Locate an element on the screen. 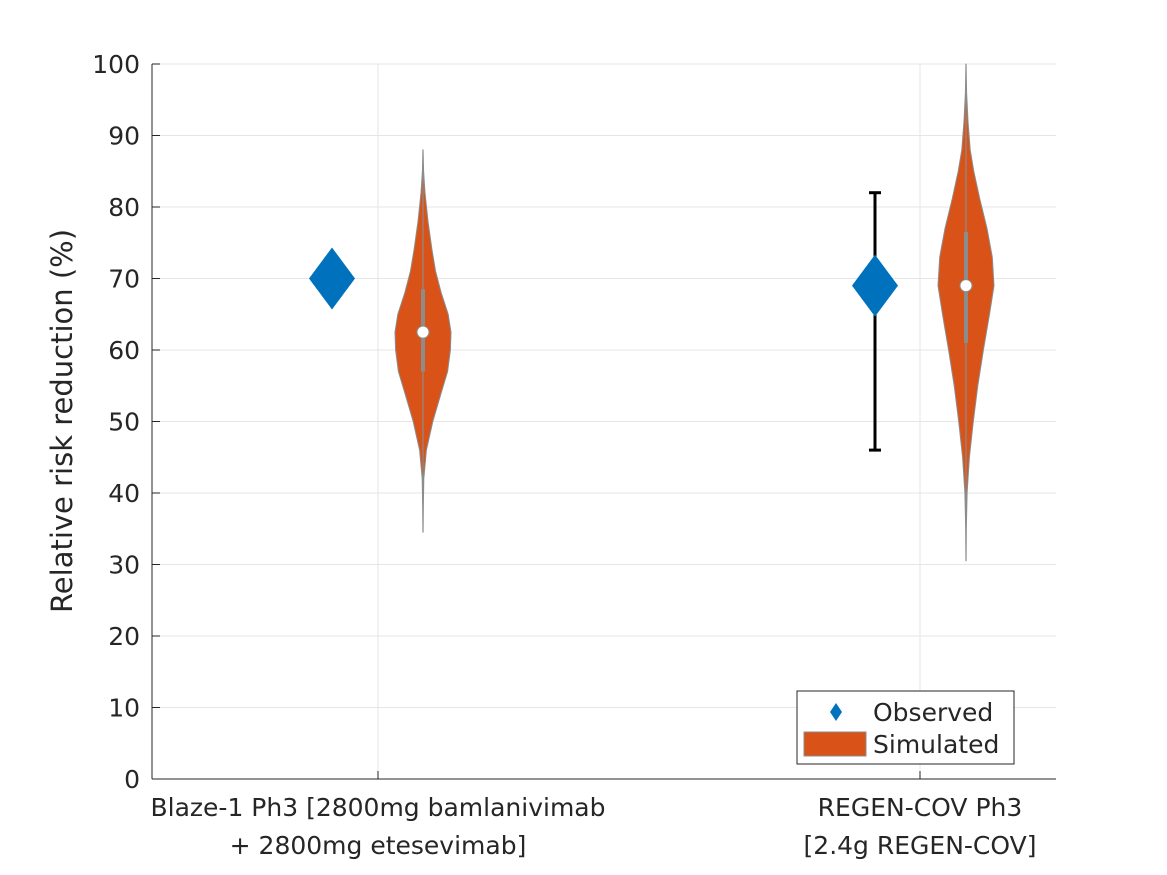 Image resolution: width=1167 pixels, height=875 pixels. y-tick-label: 0 is located at coordinates (132, 779).